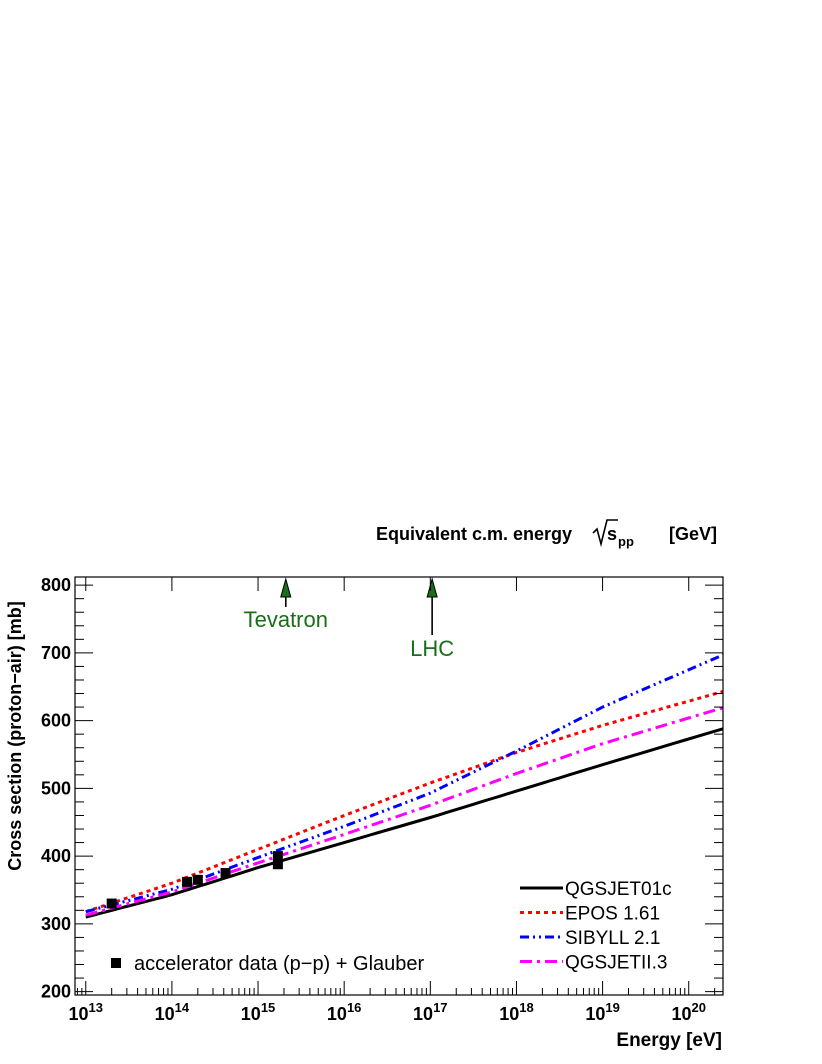 The image size is (822, 1064). I want to click on y-tick-label: 500, so click(56, 788).